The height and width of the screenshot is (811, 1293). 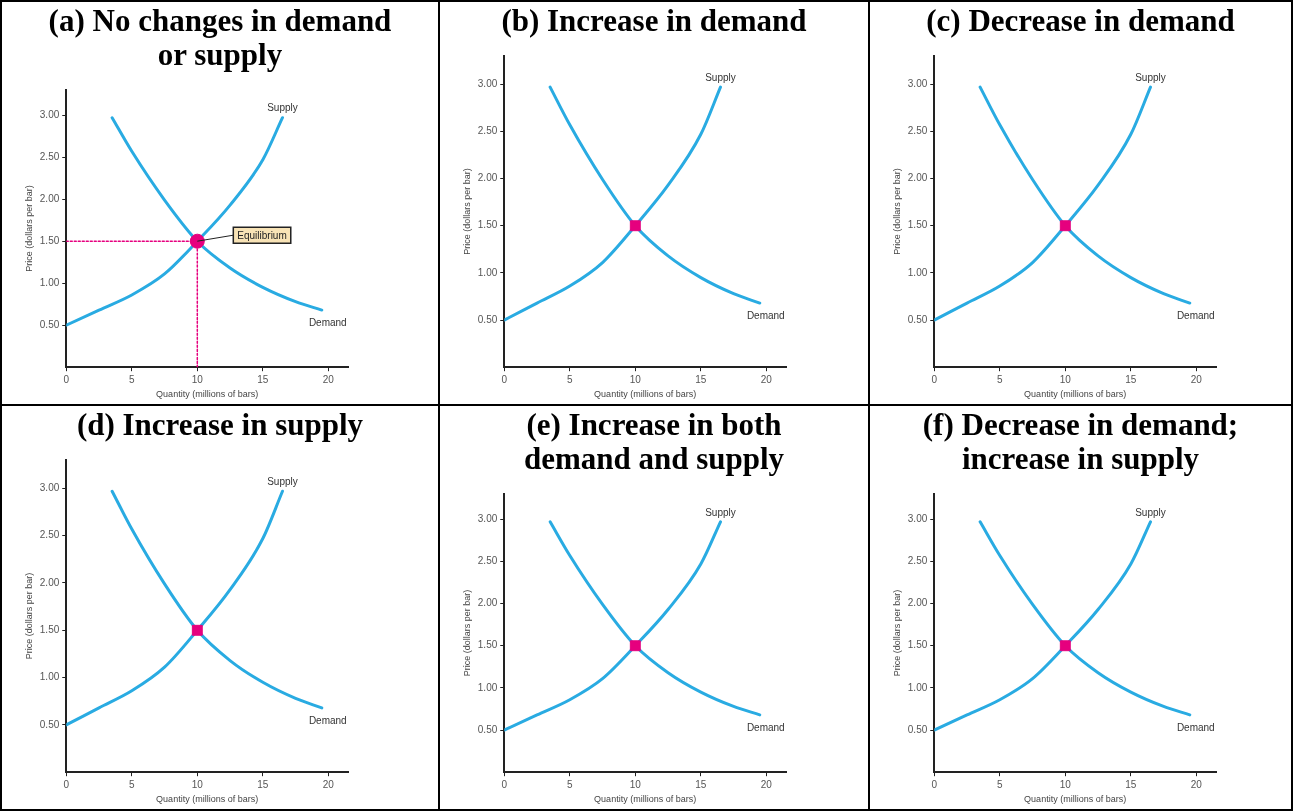 I want to click on chart-title: (f) Decrease in demand; increase in supply, so click(x=1080, y=441).